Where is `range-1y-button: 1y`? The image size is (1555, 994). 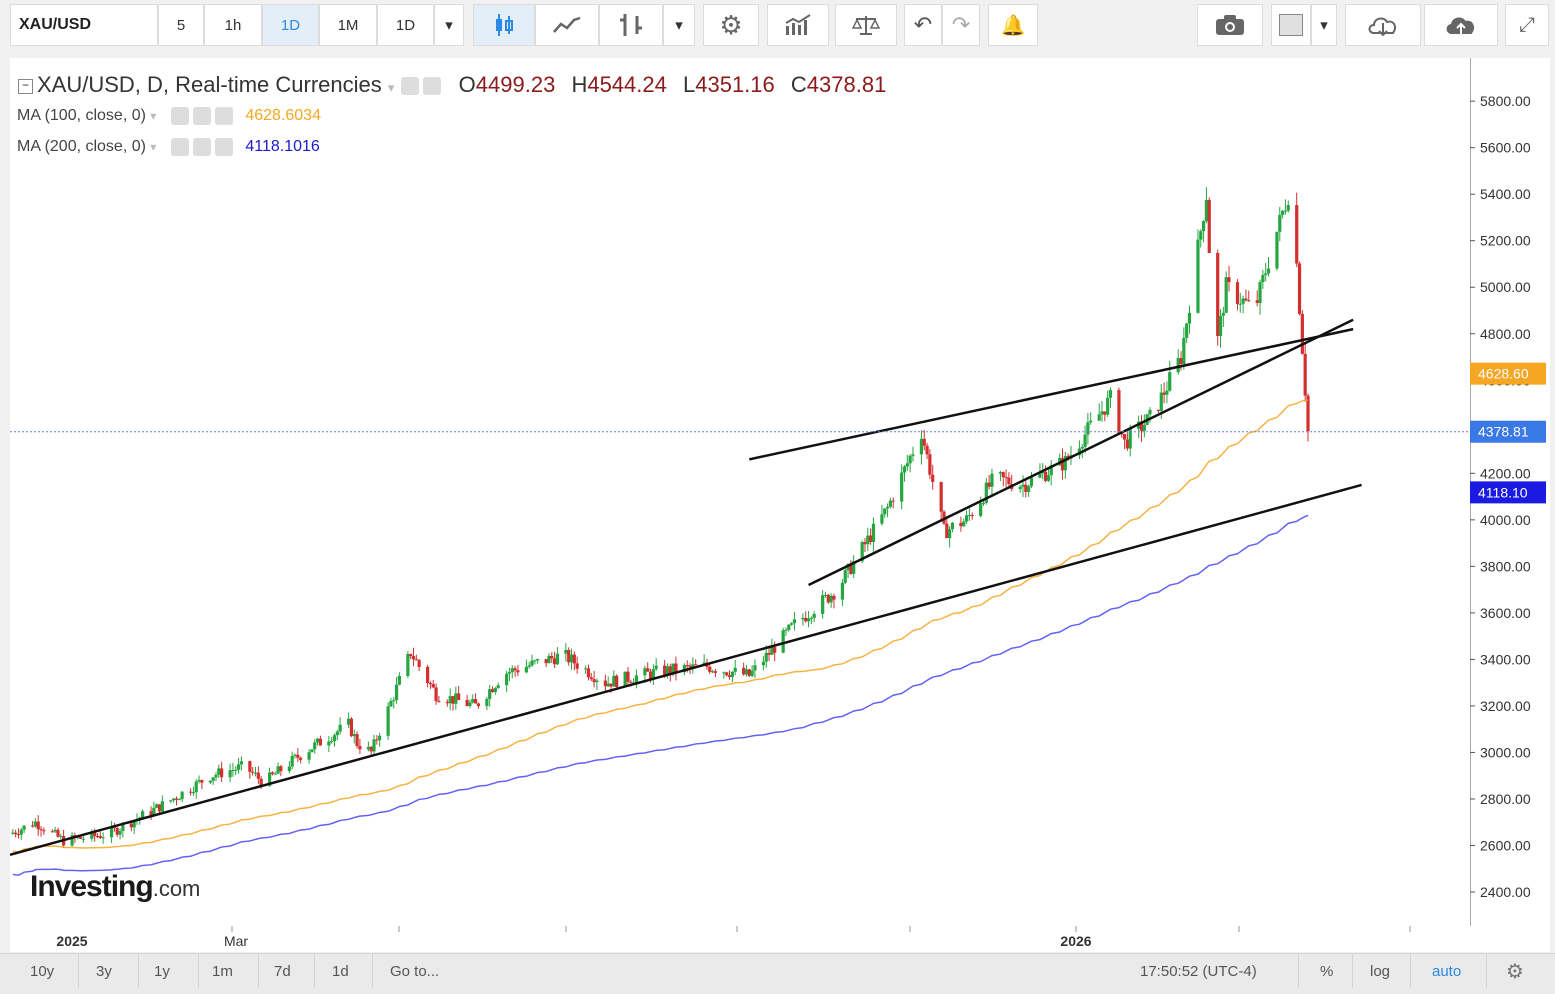
range-1y-button: 1y is located at coordinates (168, 971).